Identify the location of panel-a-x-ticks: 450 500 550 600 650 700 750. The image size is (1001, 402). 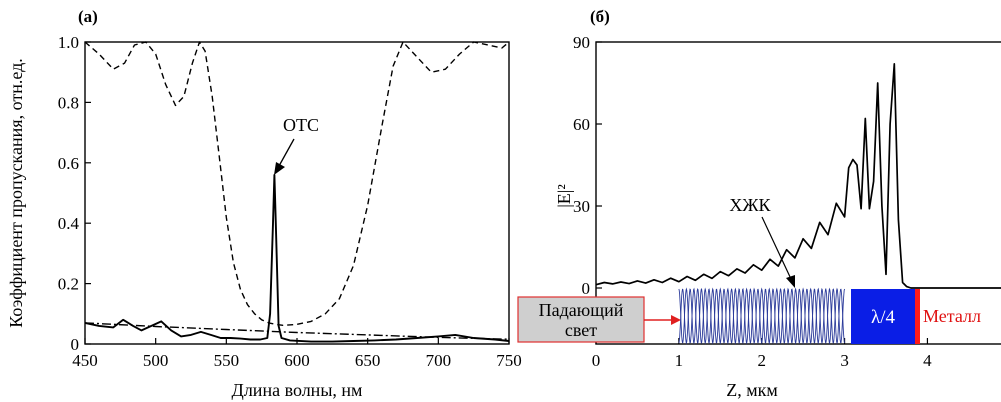
(297, 354).